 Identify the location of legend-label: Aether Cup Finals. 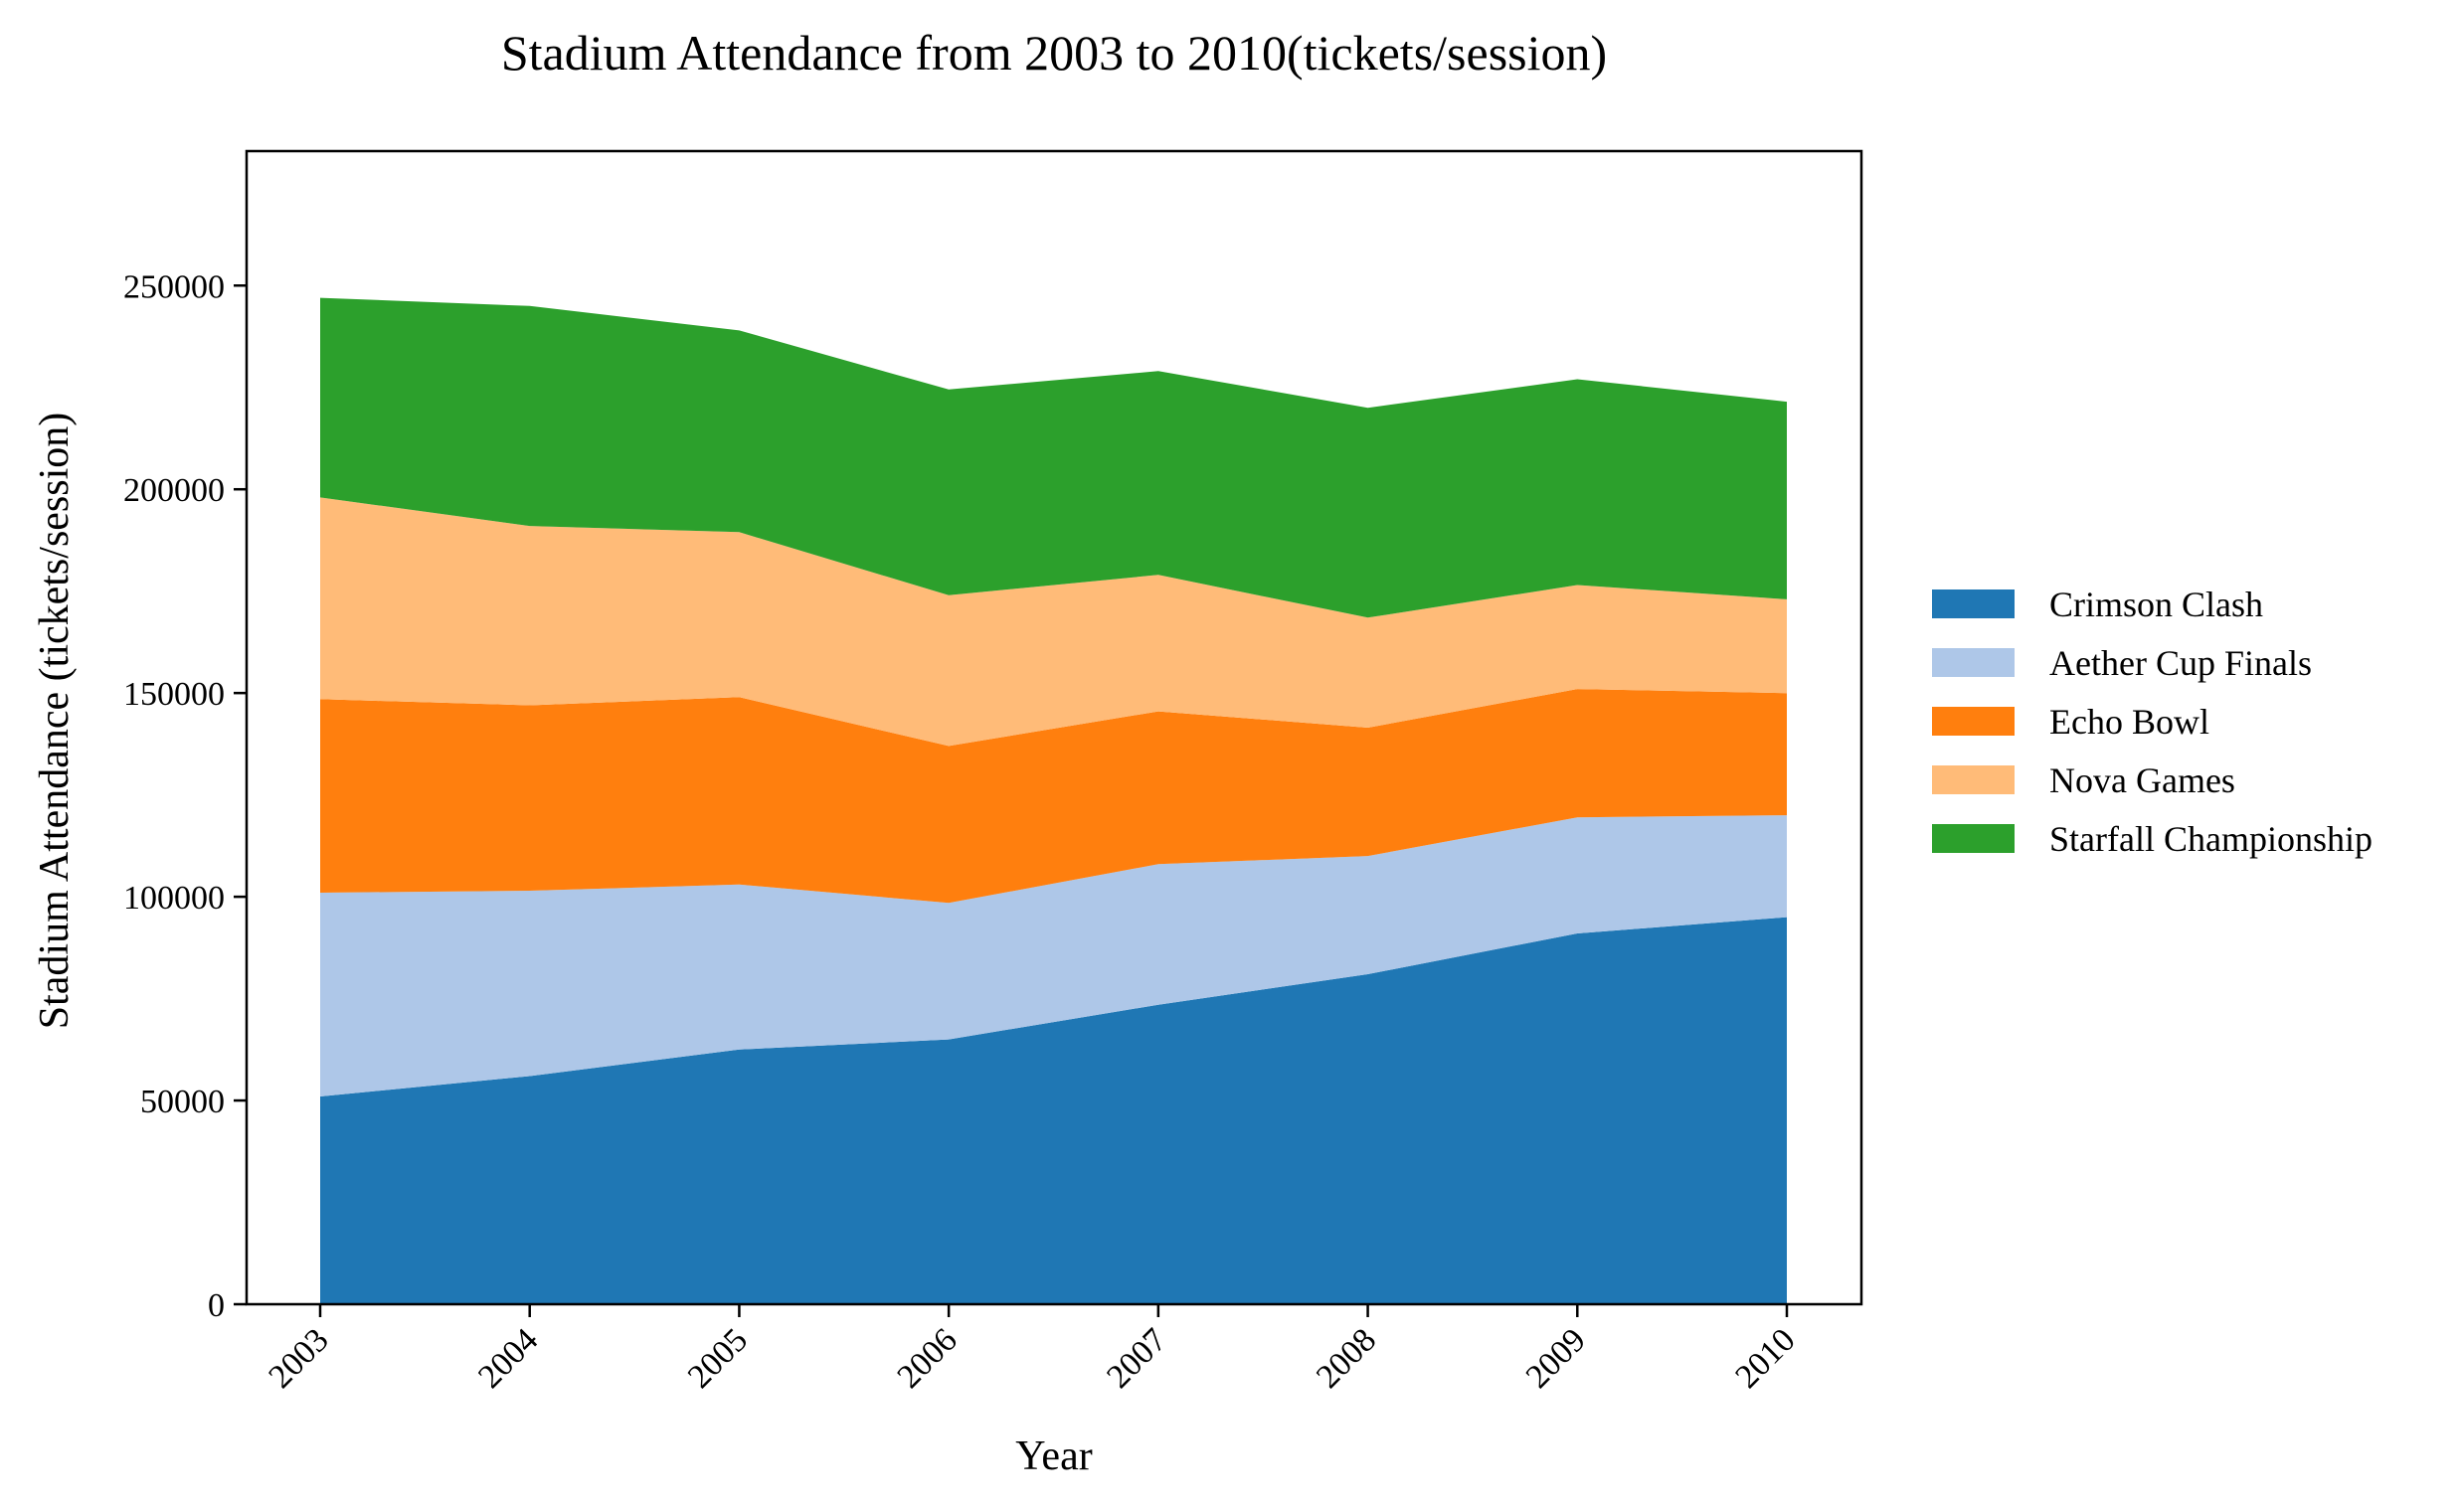
(2181, 663).